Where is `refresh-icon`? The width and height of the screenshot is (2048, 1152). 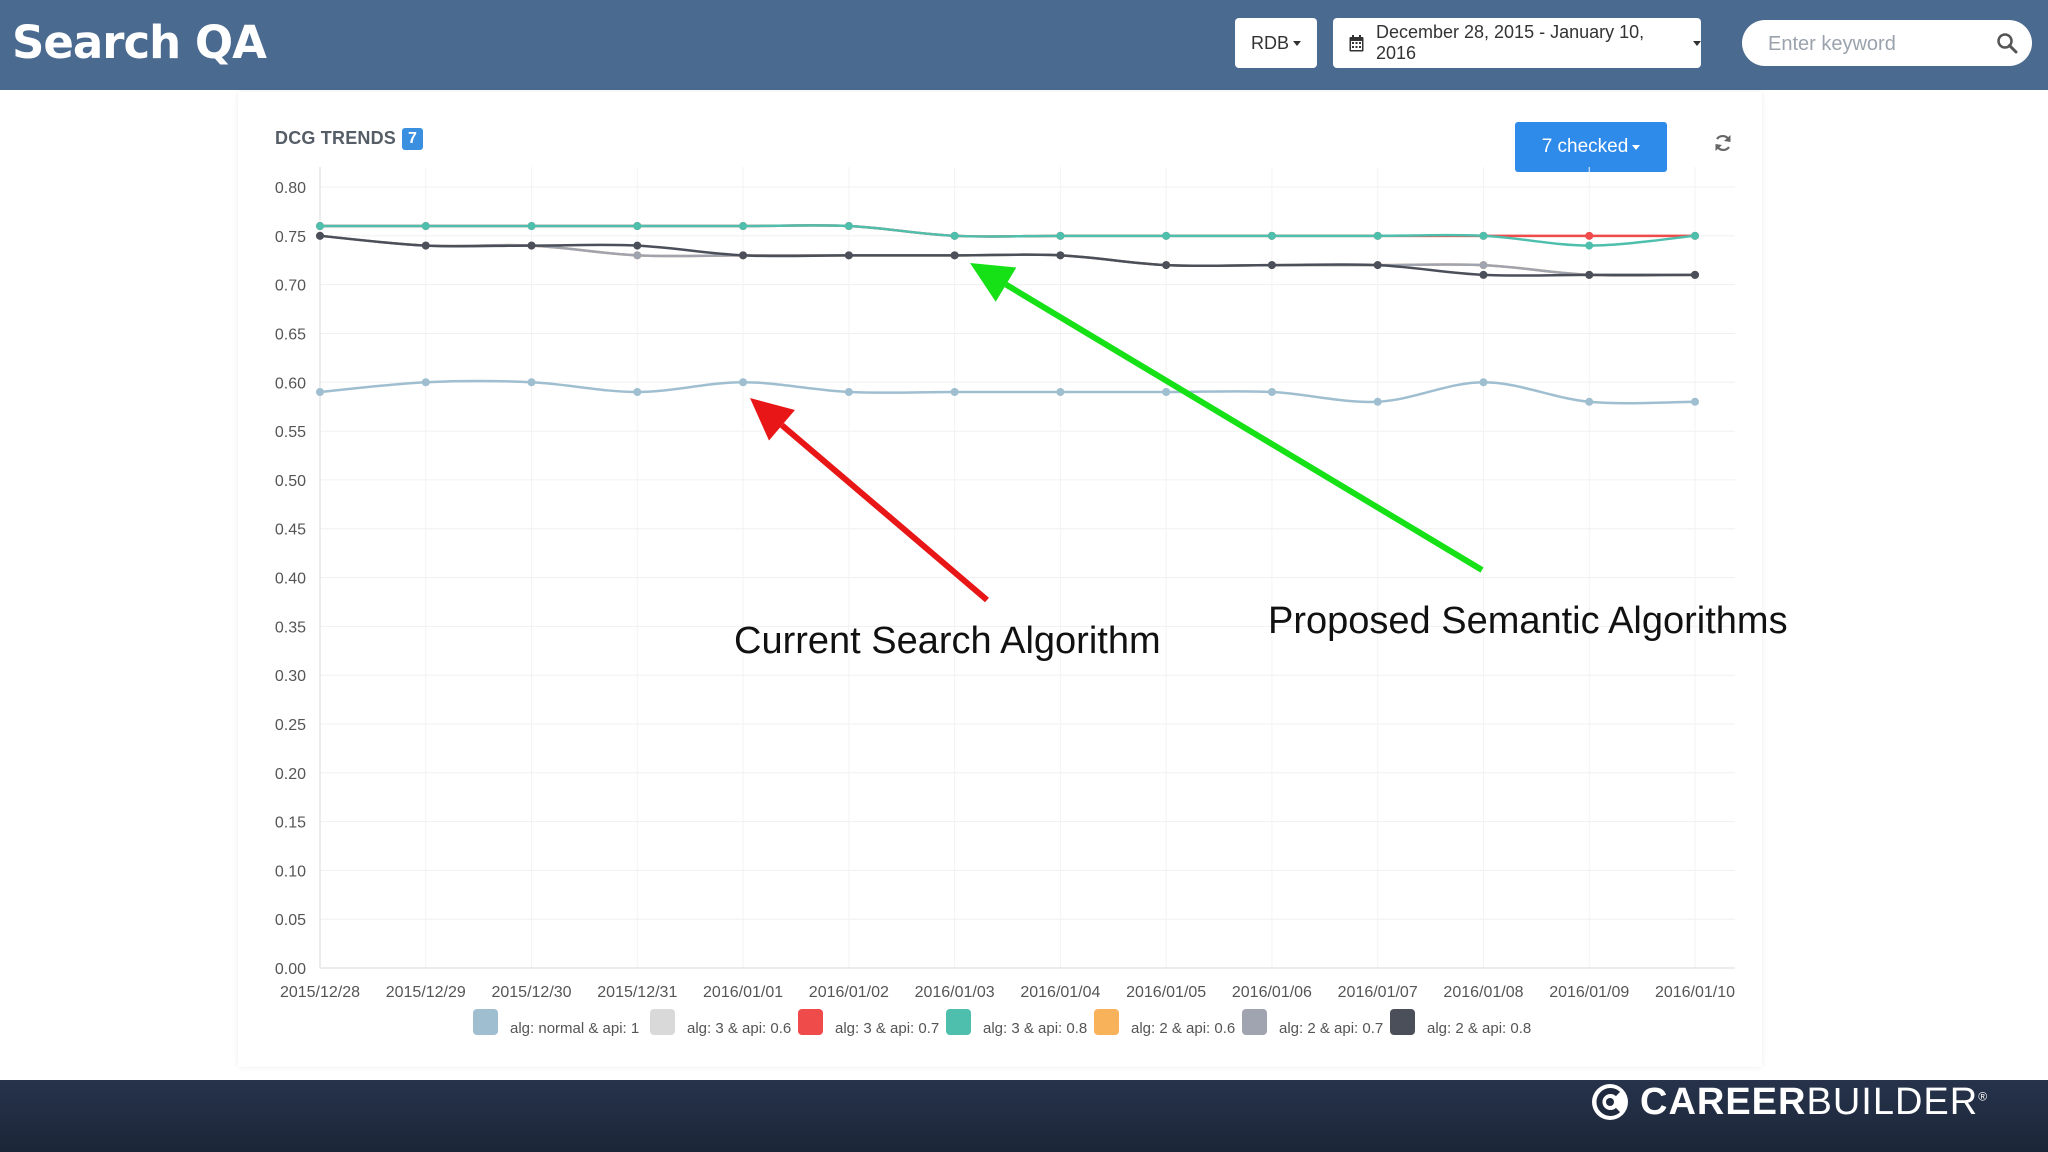
refresh-icon is located at coordinates (1723, 143).